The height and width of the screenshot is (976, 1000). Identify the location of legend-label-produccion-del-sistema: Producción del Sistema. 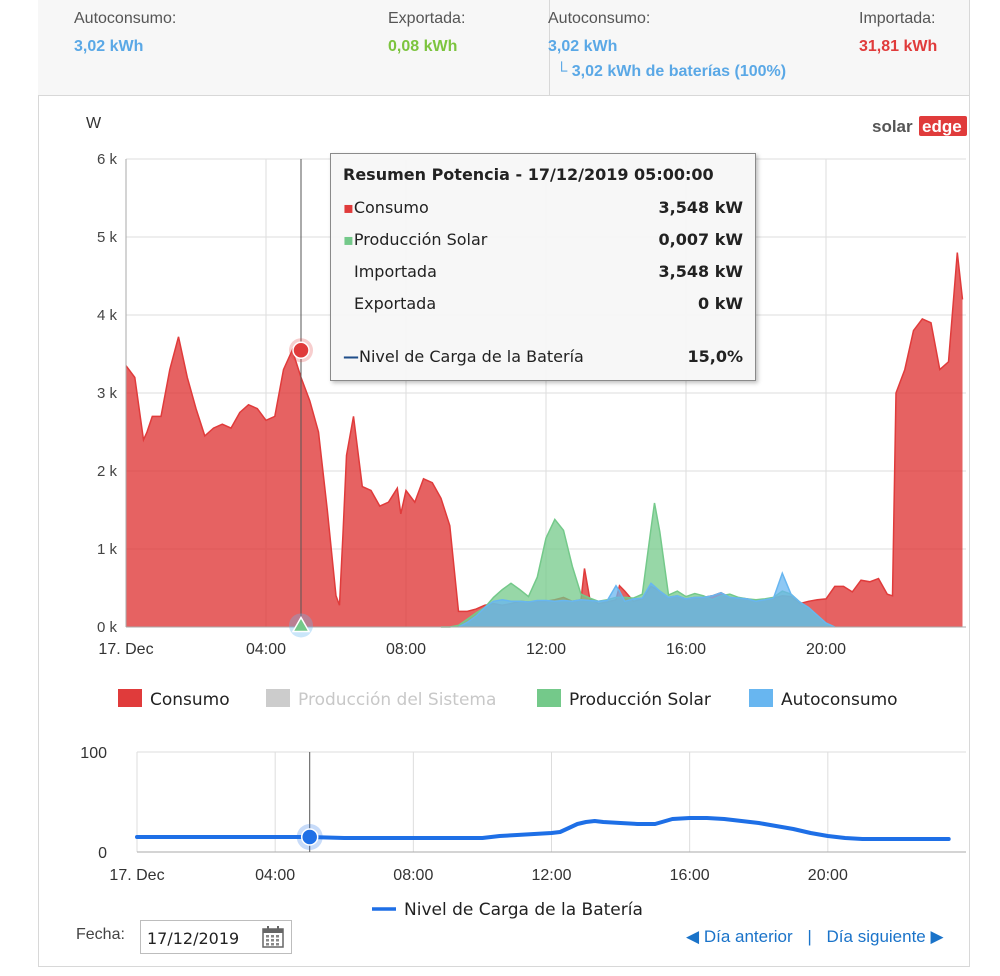
(397, 700).